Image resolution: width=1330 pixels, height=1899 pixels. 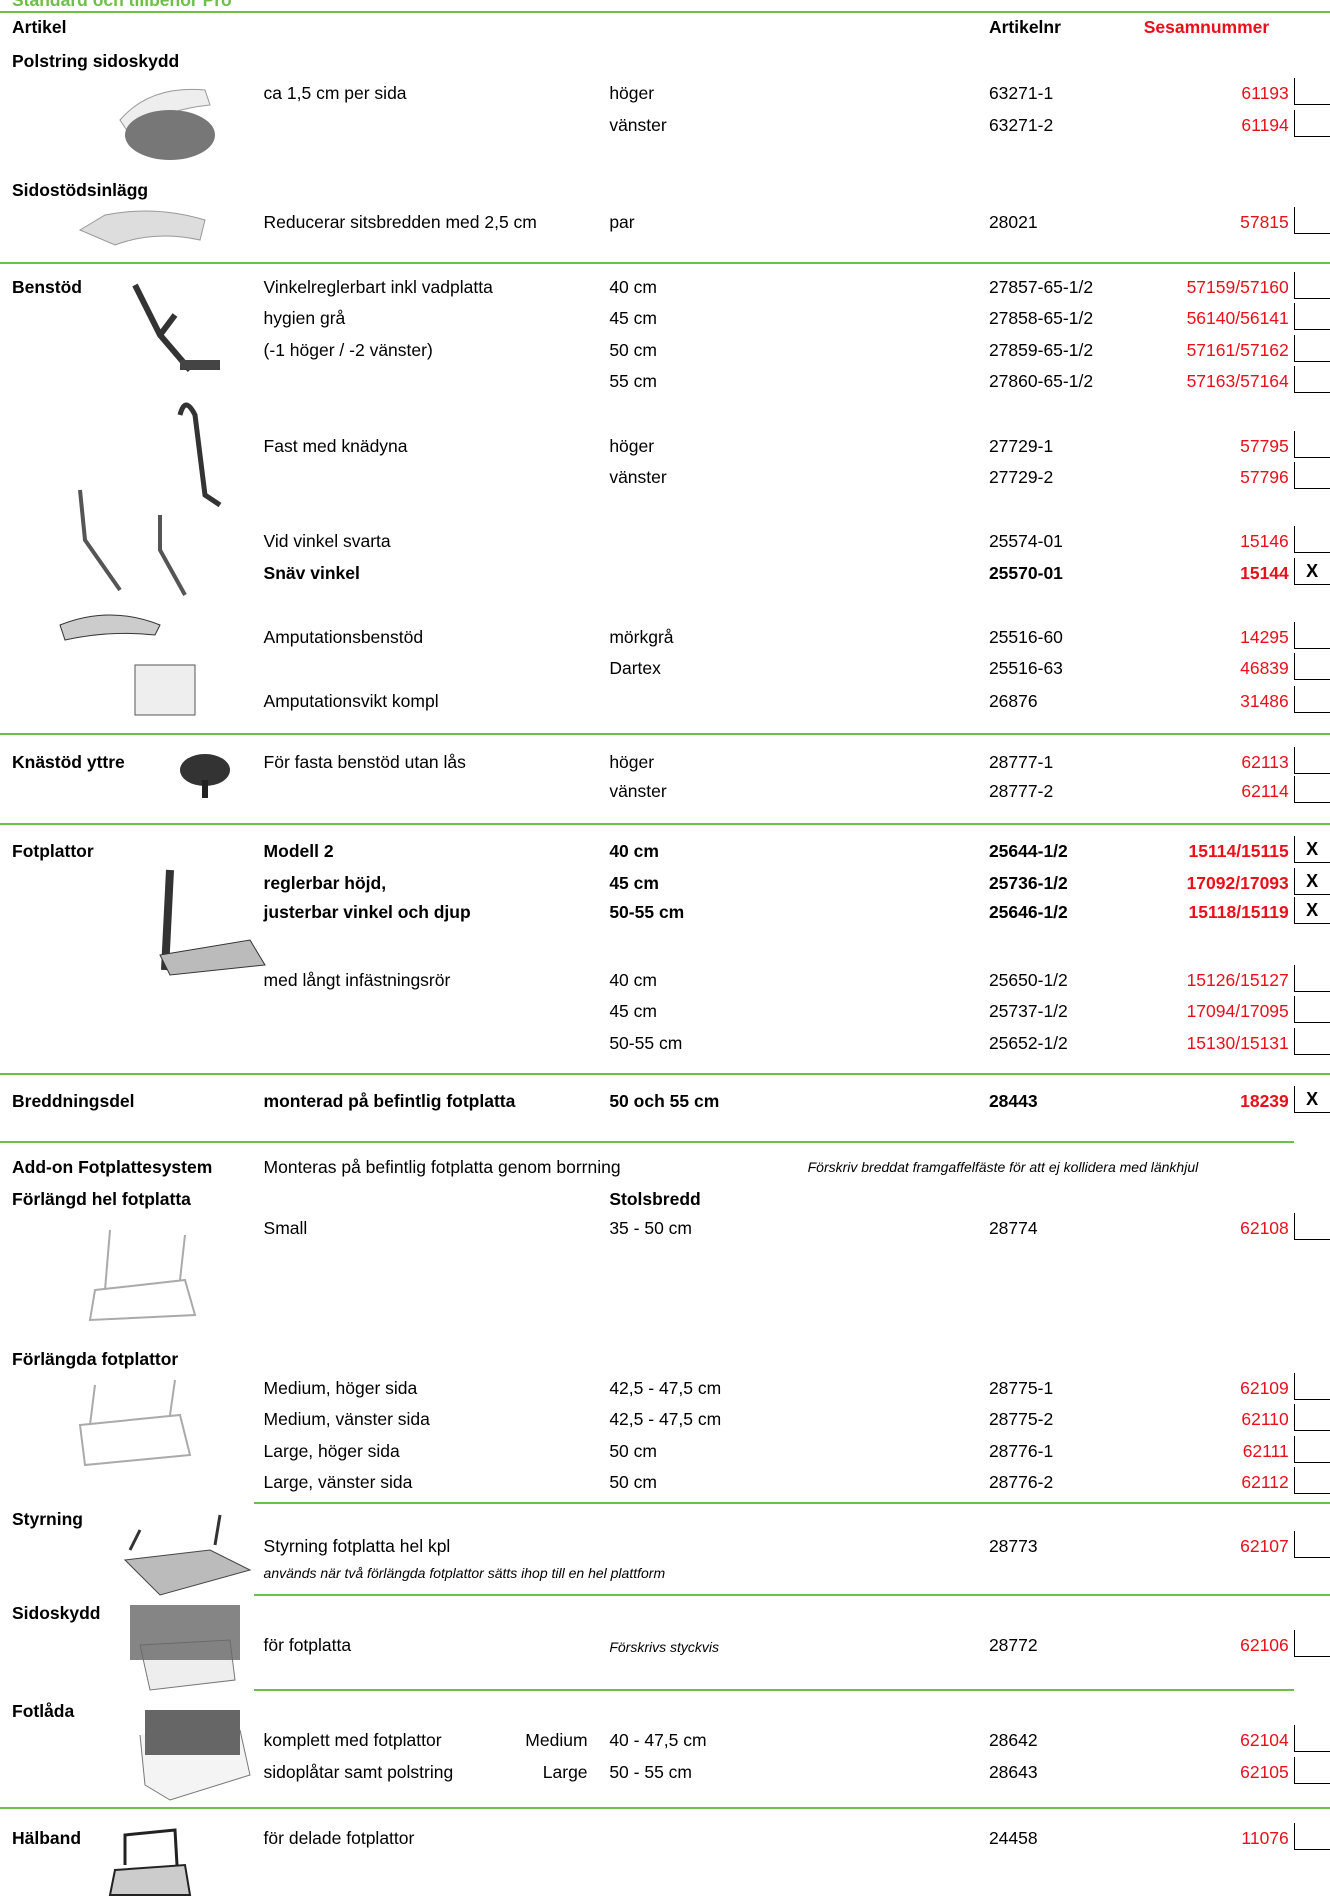 I want to click on article-number: 27857-65-1/2, so click(x=1041, y=287).